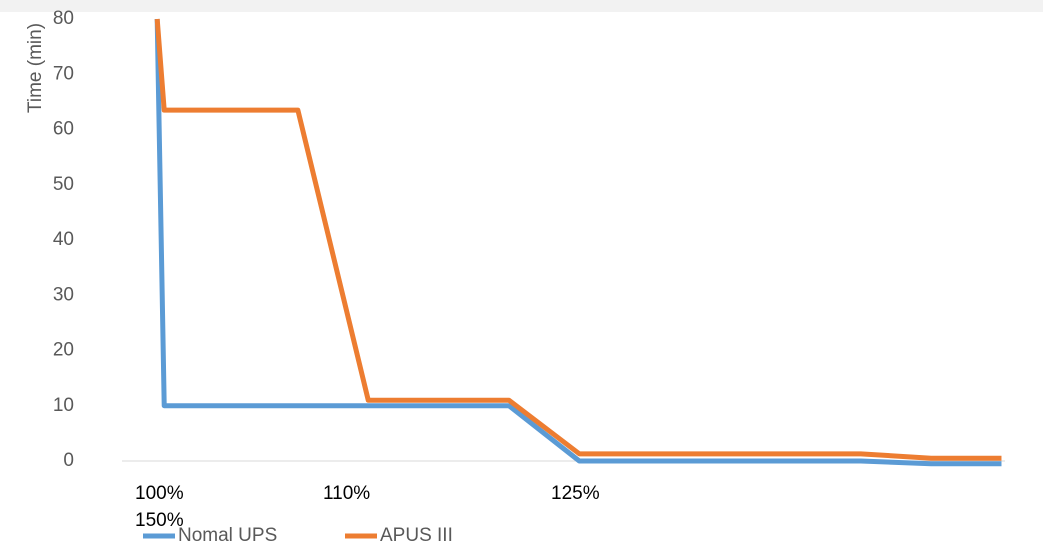 This screenshot has height=547, width=1043. What do you see at coordinates (63, 18) in the screenshot?
I see `y-tick-label: 80` at bounding box center [63, 18].